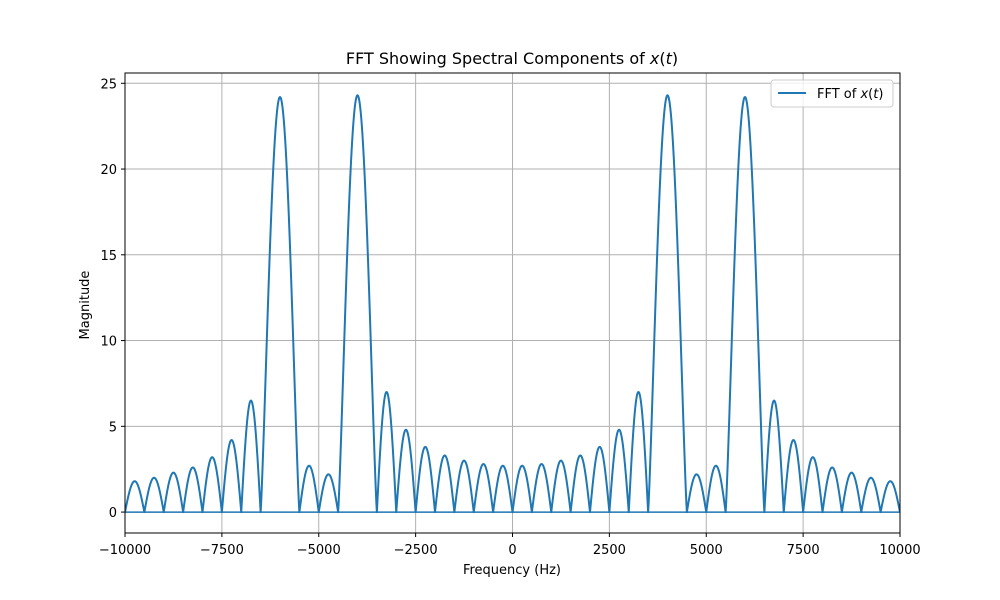 This screenshot has width=1000, height=600. What do you see at coordinates (609, 550) in the screenshot?
I see `x-tick-label: 2500` at bounding box center [609, 550].